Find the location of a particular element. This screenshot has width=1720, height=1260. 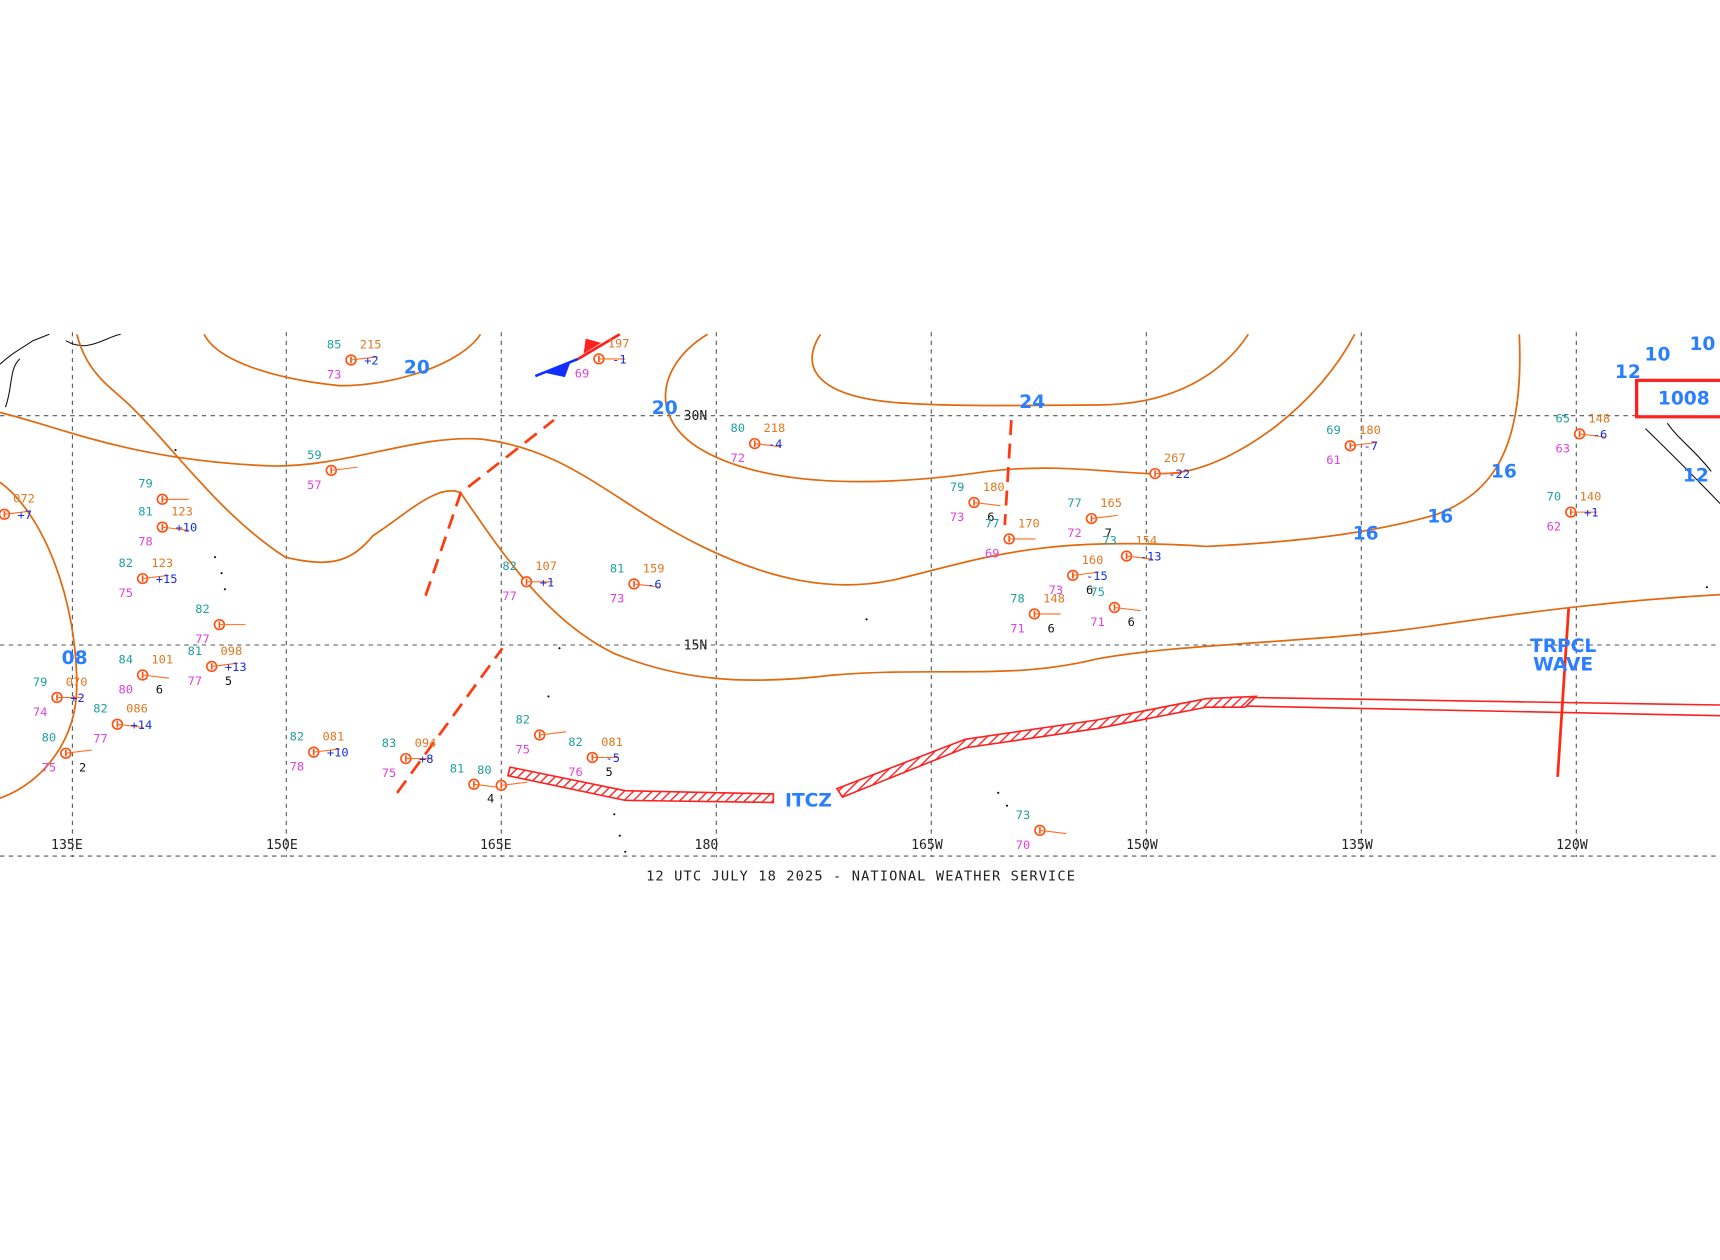

dew-point: 61 is located at coordinates (1333, 460).